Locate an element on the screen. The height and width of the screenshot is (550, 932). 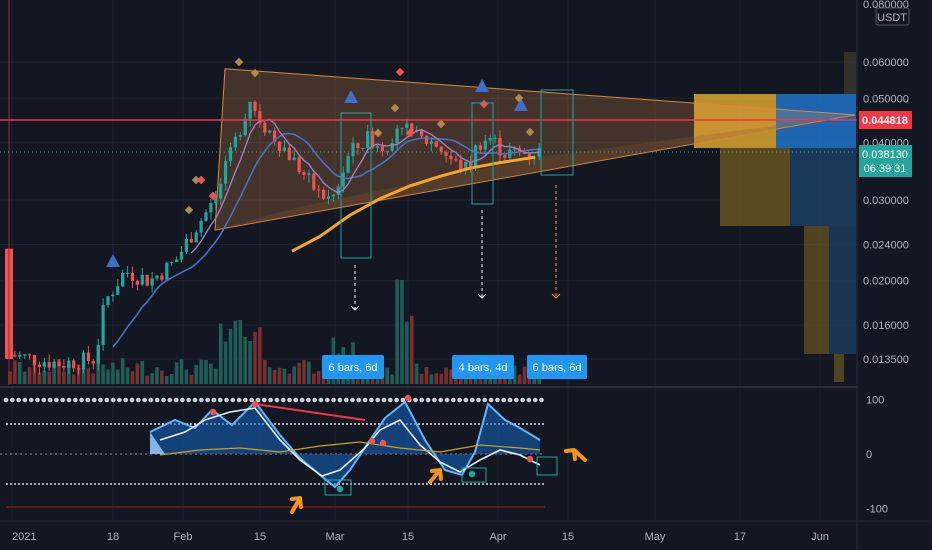
last-price-box is located at coordinates (885, 161).